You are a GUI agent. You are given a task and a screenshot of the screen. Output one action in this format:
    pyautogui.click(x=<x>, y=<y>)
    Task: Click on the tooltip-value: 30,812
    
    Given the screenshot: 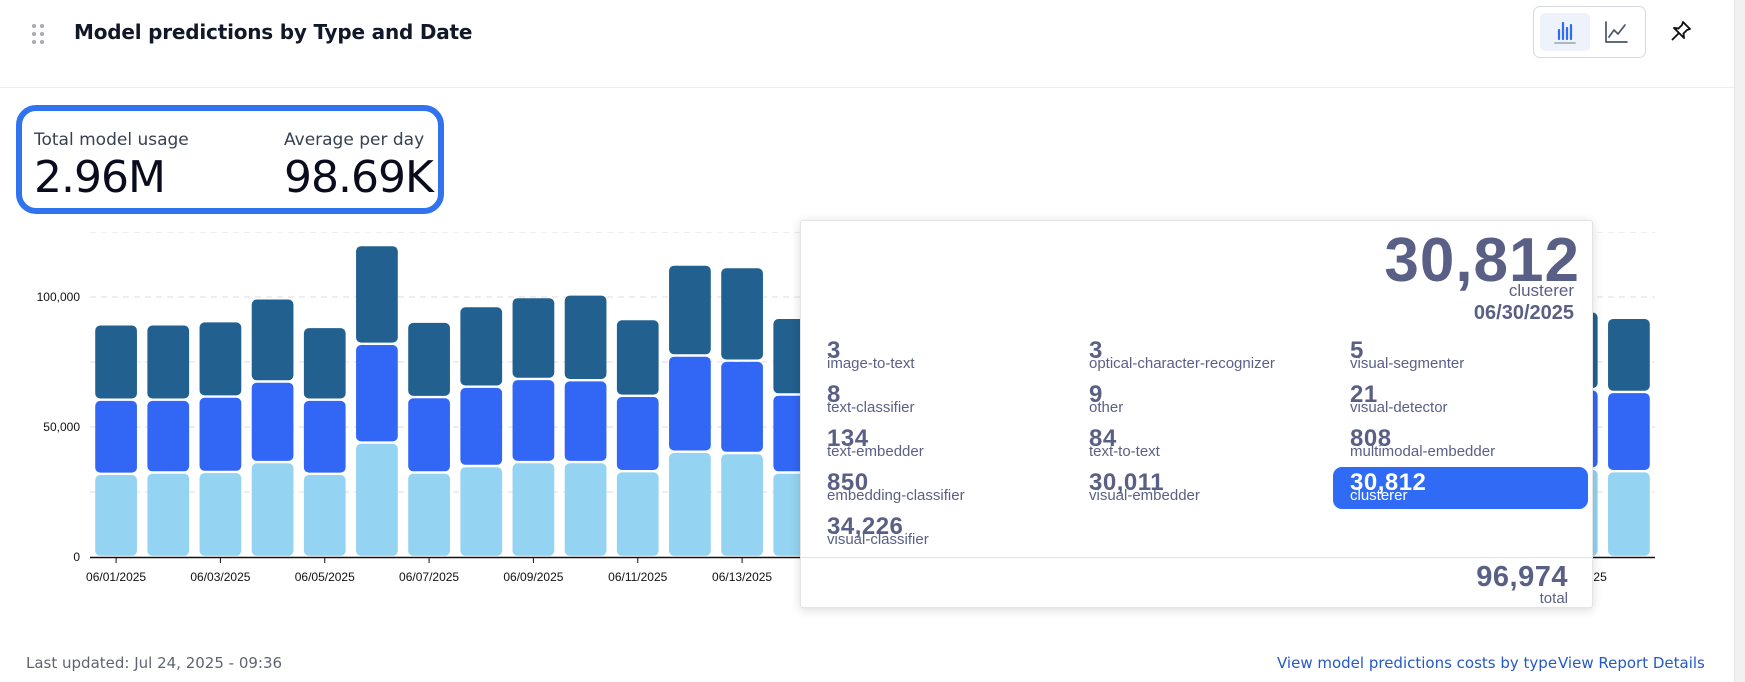 What is the action you would take?
    pyautogui.click(x=1482, y=260)
    